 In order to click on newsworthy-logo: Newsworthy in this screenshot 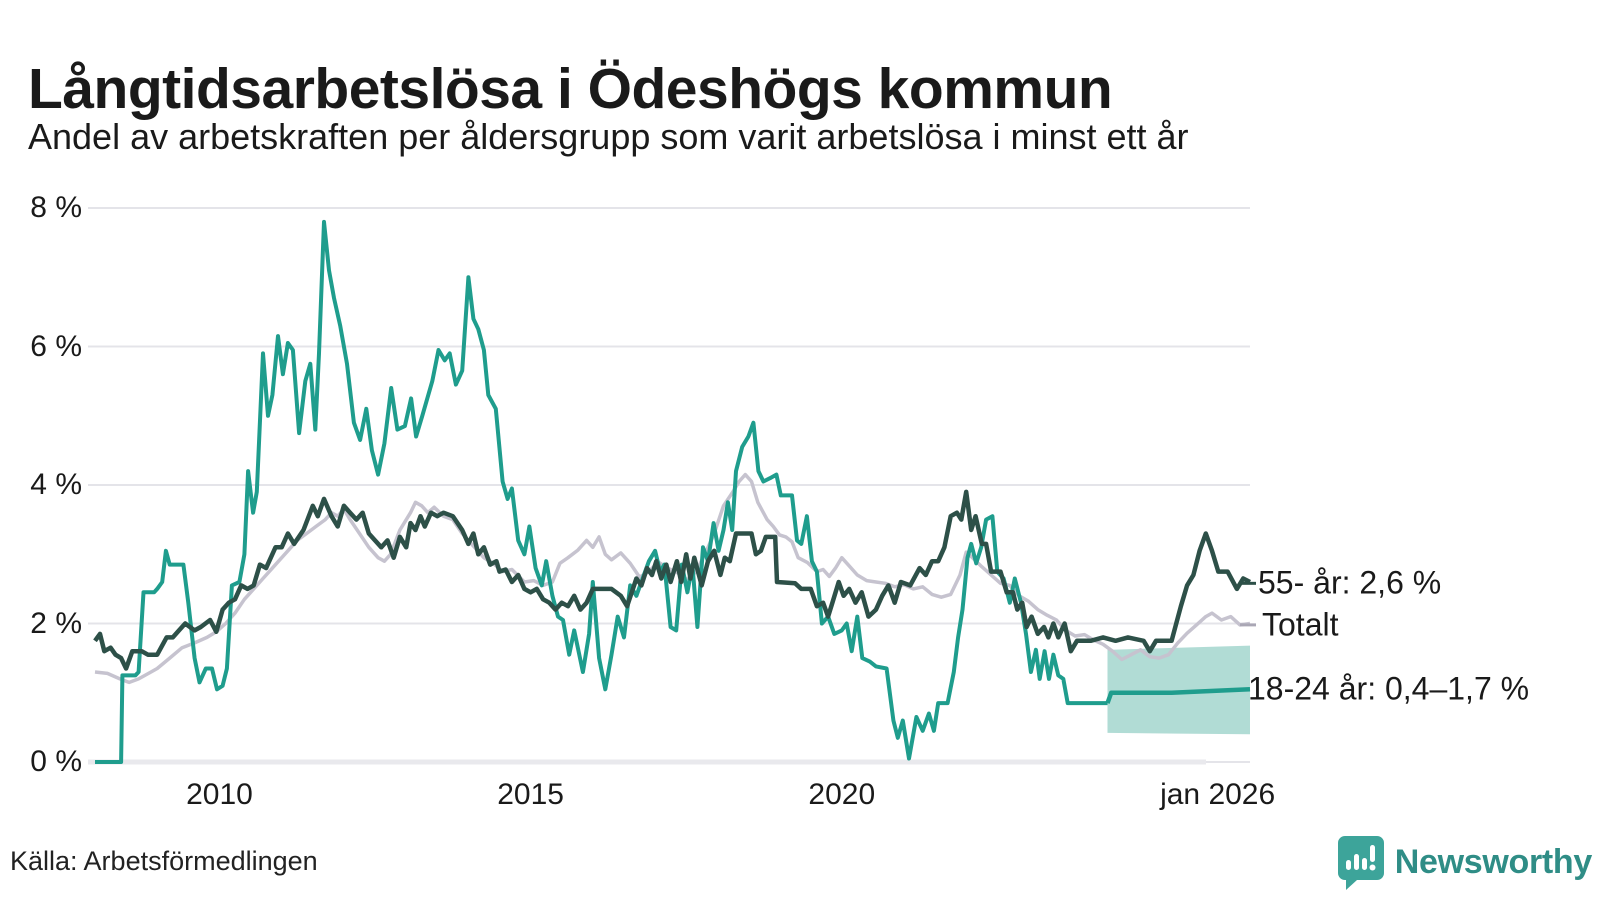, I will do `click(1464, 863)`.